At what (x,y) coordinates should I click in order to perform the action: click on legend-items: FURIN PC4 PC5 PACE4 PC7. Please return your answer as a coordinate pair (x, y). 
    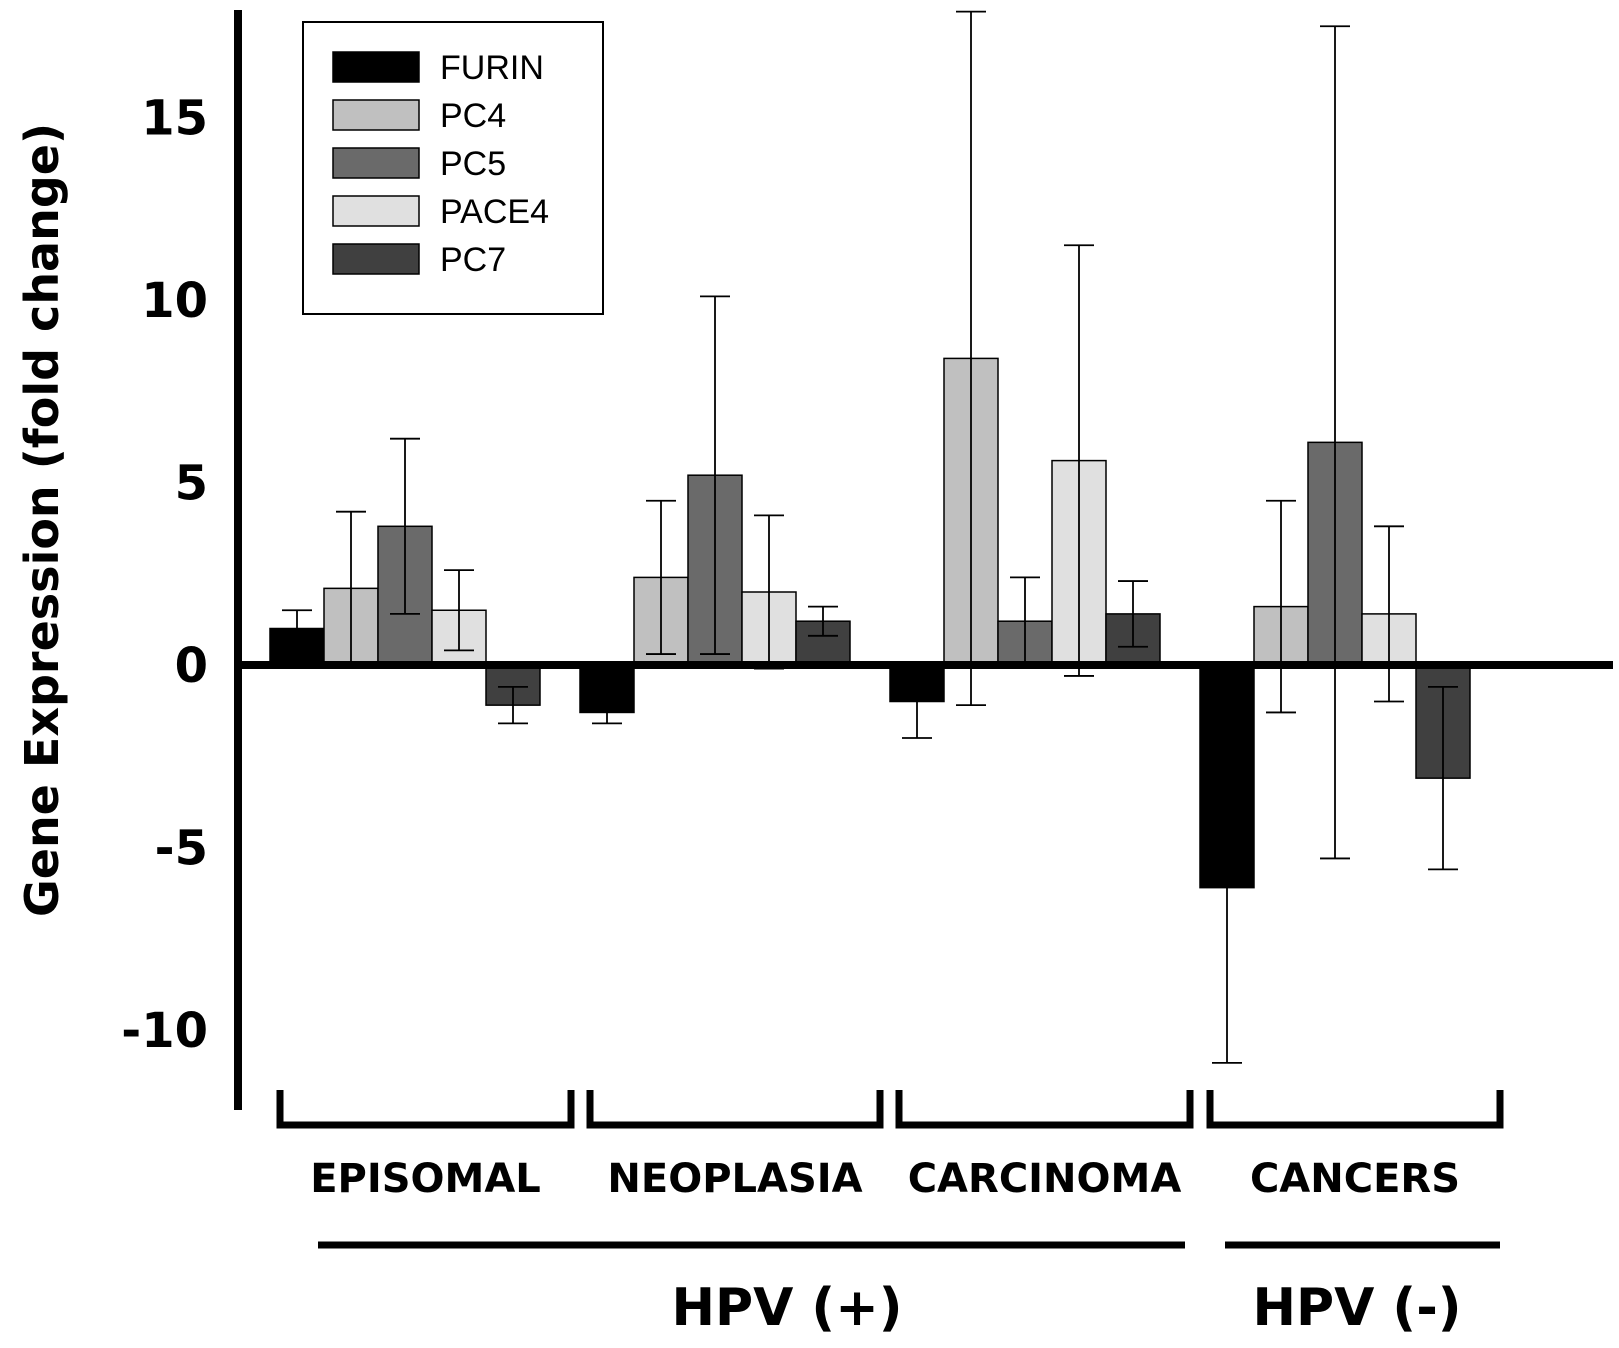
    Looking at the image, I should click on (440, 164).